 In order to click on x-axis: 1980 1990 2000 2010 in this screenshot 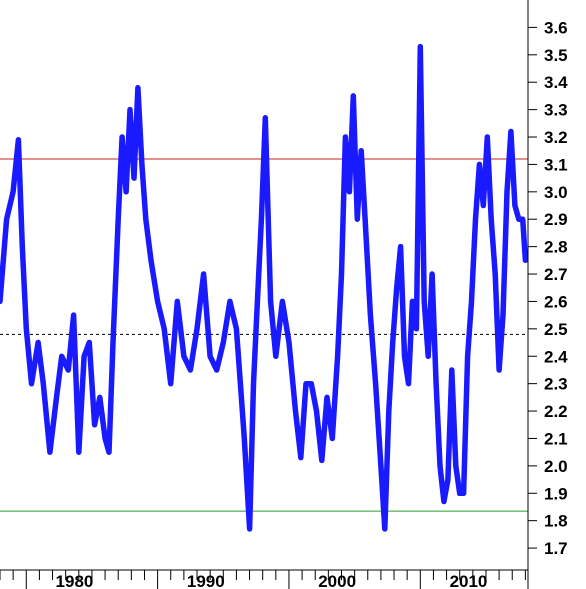, I will do `click(264, 579)`.